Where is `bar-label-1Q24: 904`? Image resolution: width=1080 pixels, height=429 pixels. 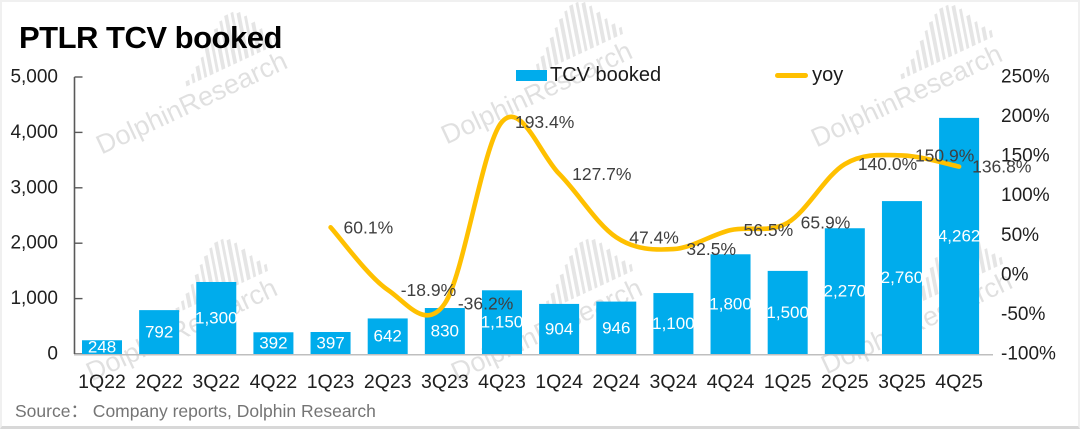
bar-label-1Q24: 904 is located at coordinates (559, 328).